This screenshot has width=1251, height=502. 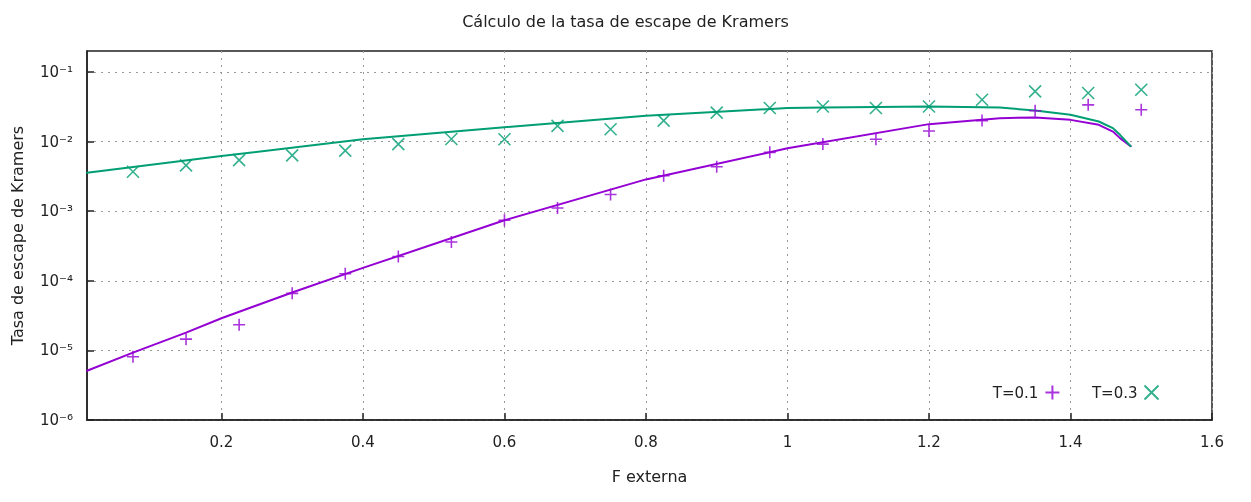 What do you see at coordinates (649, 476) in the screenshot?
I see `x-axis-title: F externa` at bounding box center [649, 476].